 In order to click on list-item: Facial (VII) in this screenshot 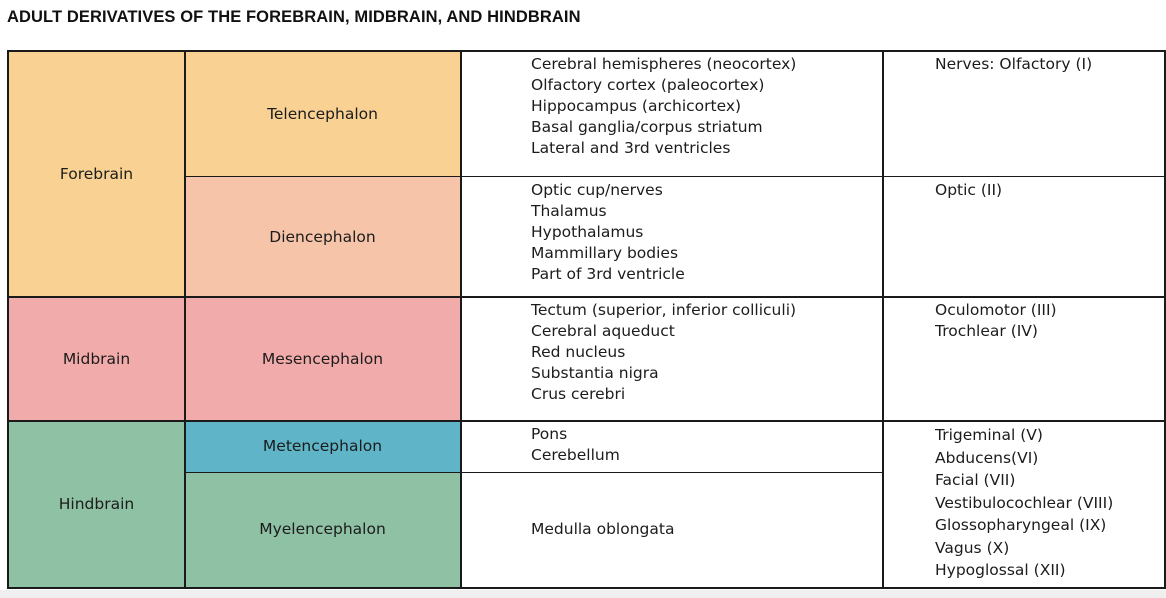, I will do `click(975, 480)`.